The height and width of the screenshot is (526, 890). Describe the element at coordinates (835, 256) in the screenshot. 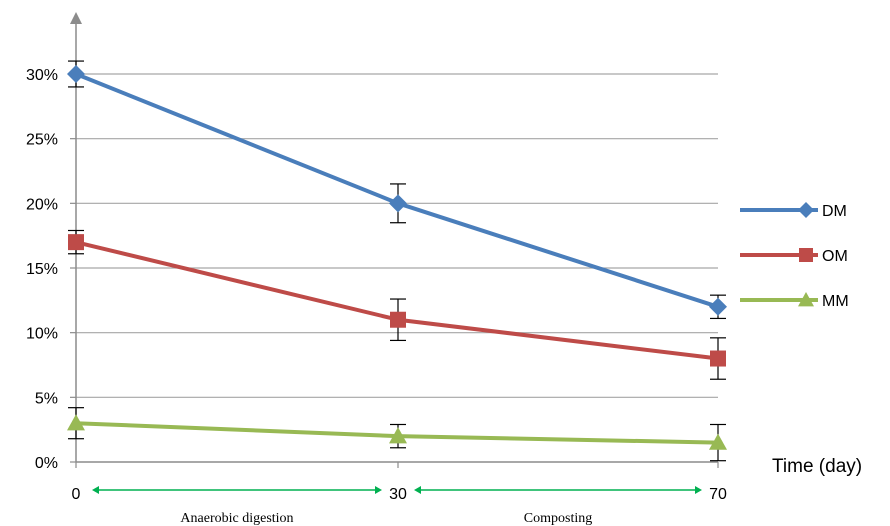

I see `legend-label: OM` at that location.